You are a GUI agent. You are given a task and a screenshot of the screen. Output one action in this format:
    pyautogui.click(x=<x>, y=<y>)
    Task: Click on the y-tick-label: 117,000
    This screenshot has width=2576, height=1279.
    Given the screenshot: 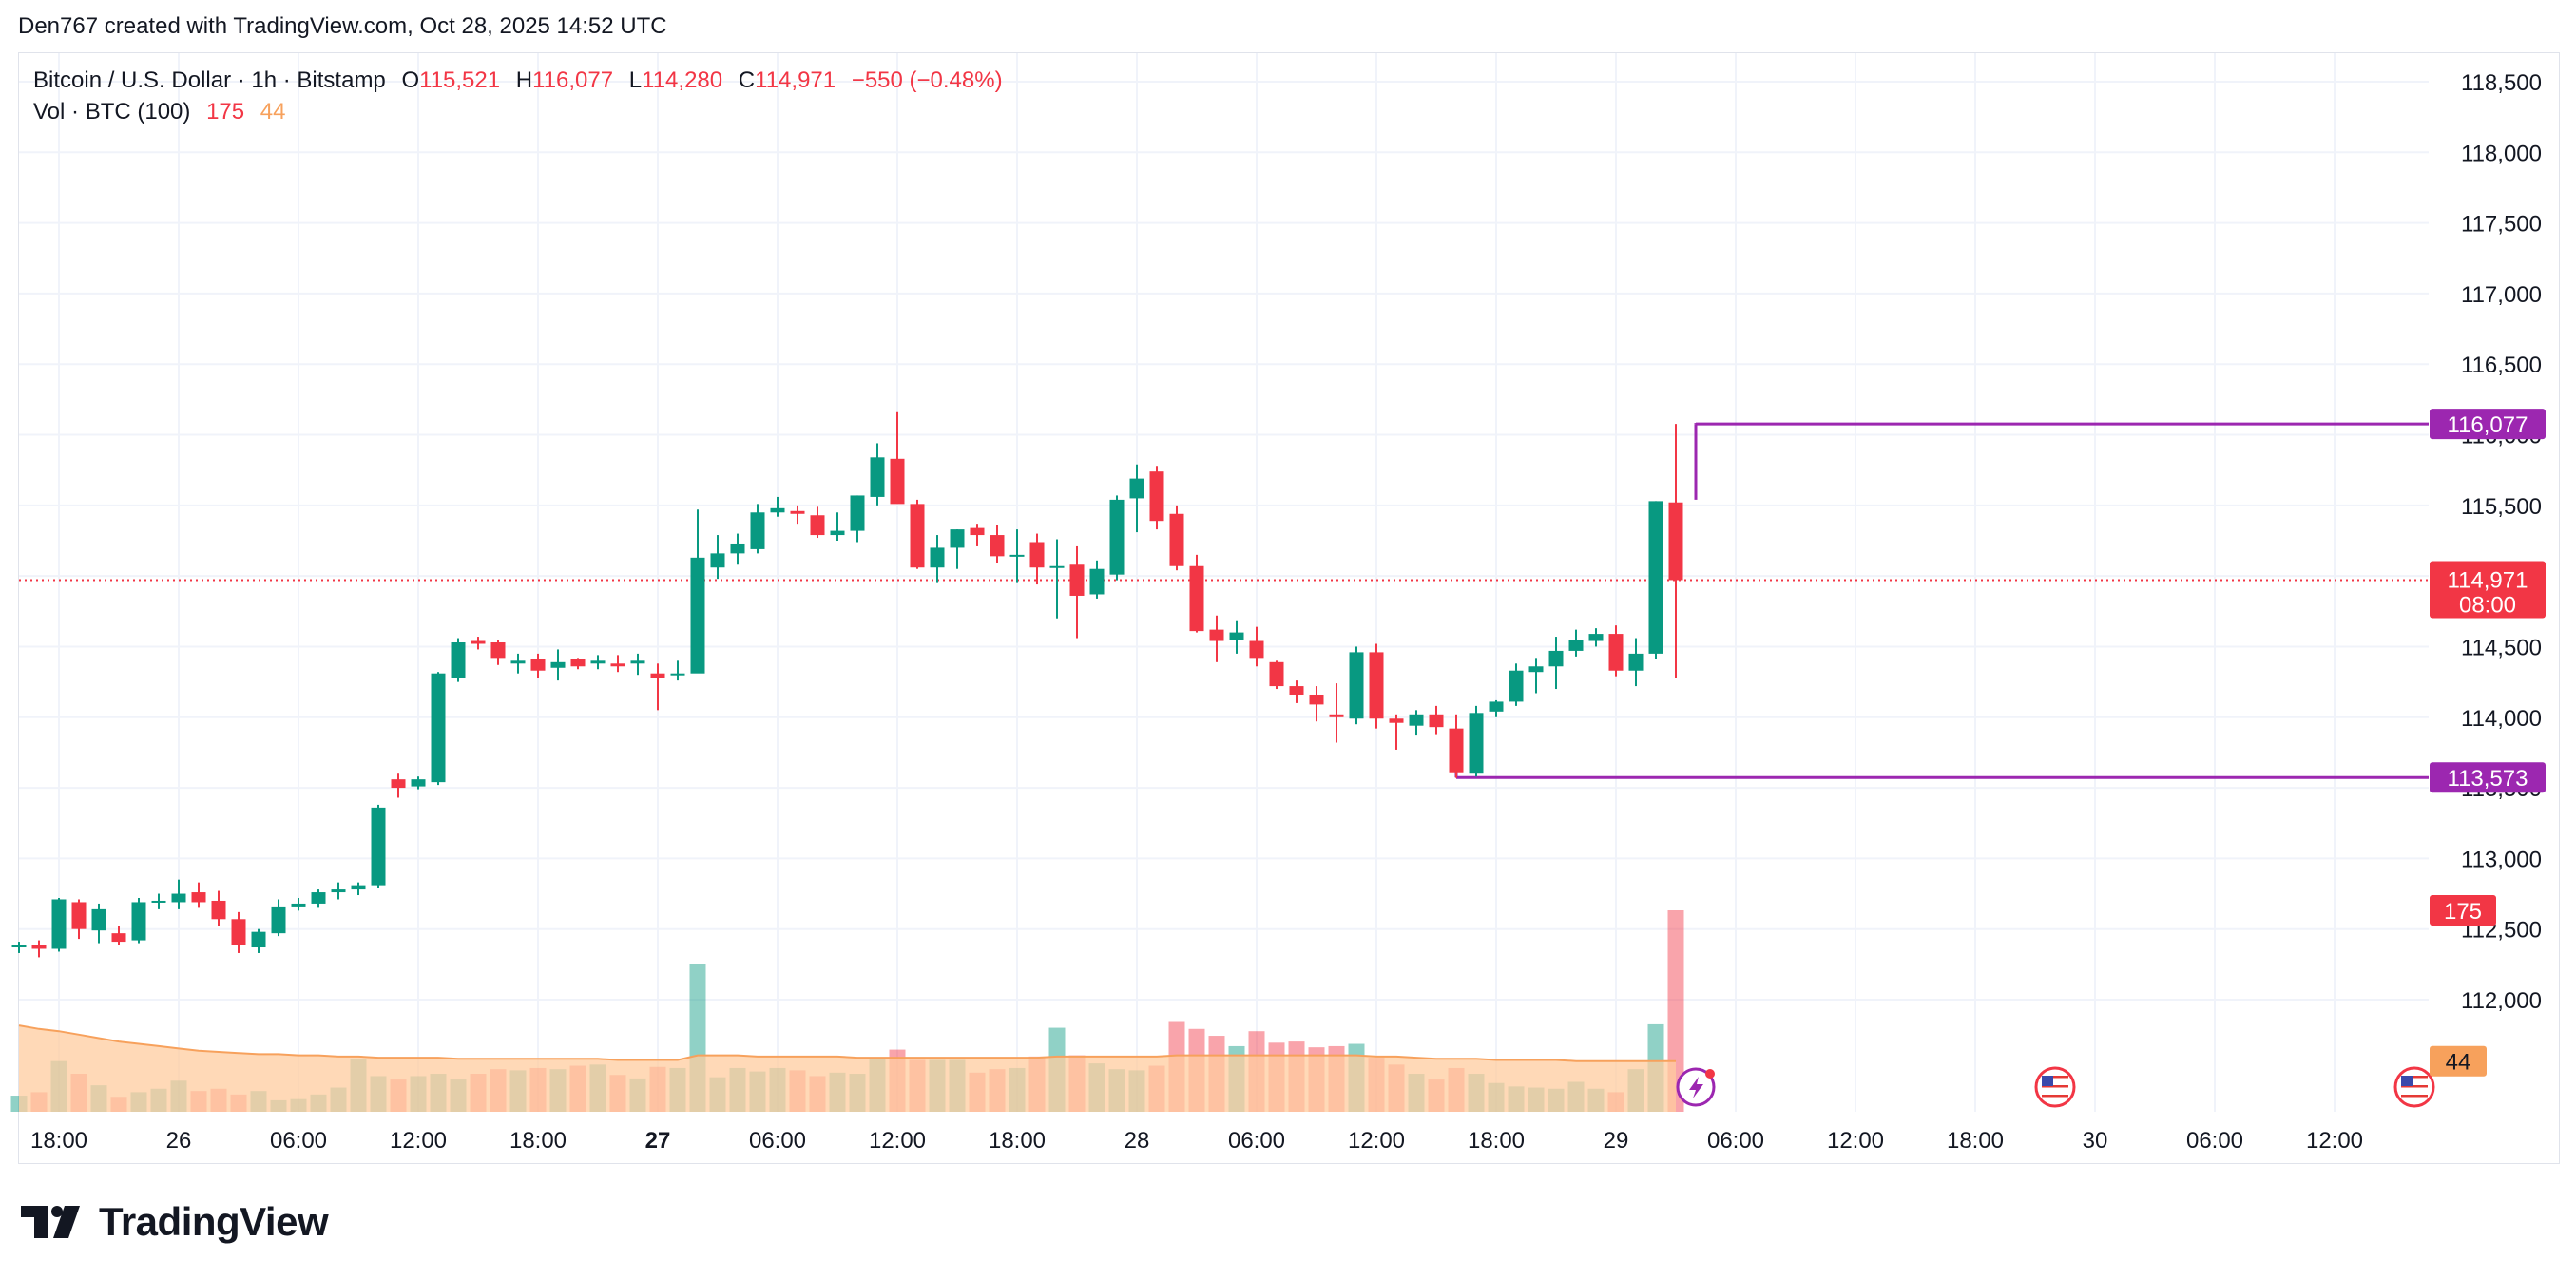 What is the action you would take?
    pyautogui.click(x=2501, y=295)
    